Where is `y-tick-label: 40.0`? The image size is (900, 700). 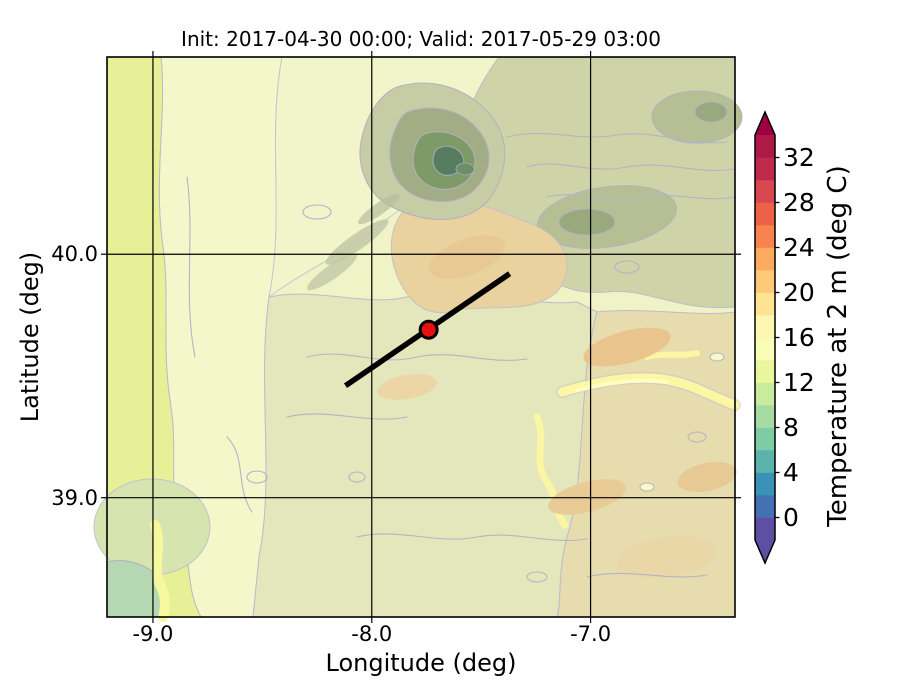 y-tick-label: 40.0 is located at coordinates (74, 254).